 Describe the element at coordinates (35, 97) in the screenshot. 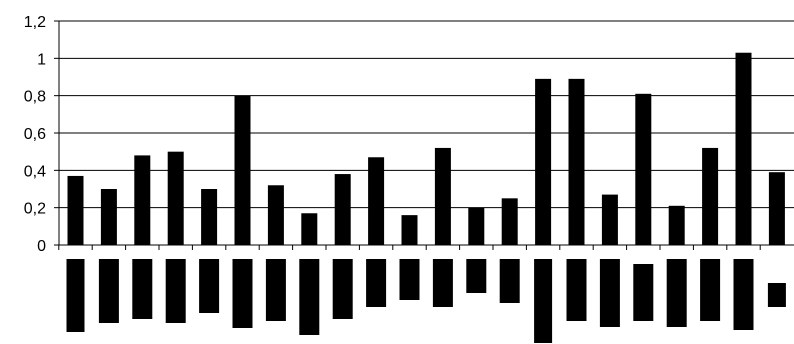

I see `y-tick-label: 0,8` at that location.